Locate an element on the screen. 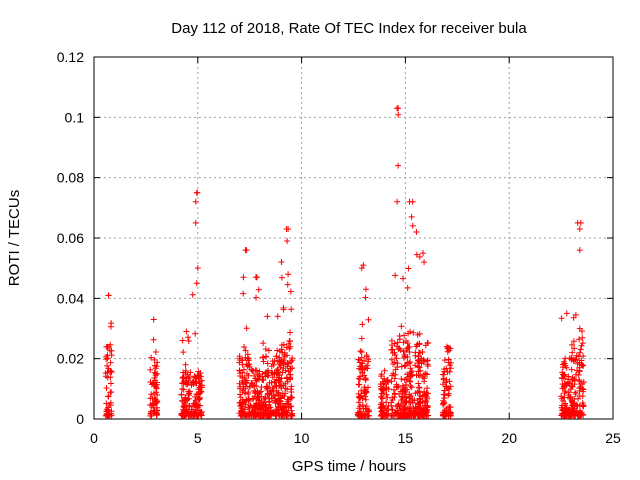 This screenshot has width=640, height=480. x-axis-label: GPS time / hours is located at coordinates (349, 466).